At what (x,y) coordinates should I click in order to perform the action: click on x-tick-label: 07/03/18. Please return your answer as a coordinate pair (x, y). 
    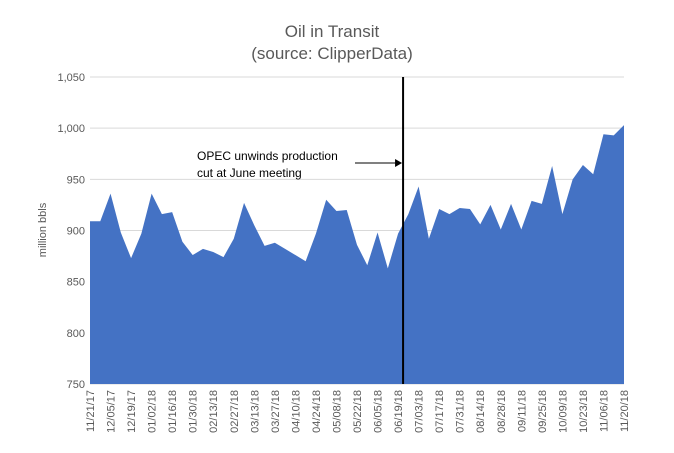
    Looking at the image, I should click on (420, 411).